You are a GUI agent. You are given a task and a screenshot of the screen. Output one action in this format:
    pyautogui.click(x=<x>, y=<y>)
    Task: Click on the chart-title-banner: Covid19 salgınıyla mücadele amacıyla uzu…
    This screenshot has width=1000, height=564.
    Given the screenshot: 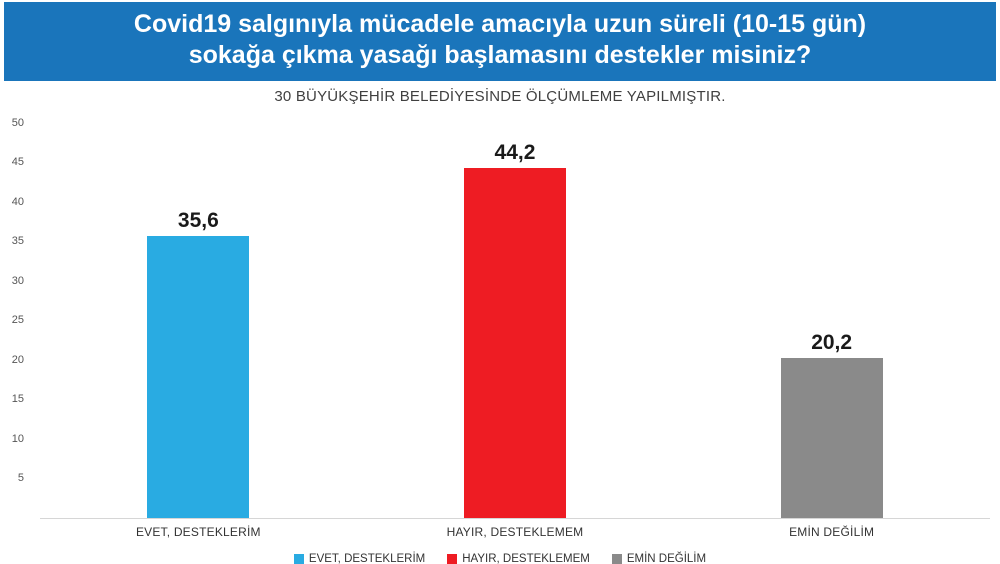 What is the action you would take?
    pyautogui.click(x=500, y=41)
    